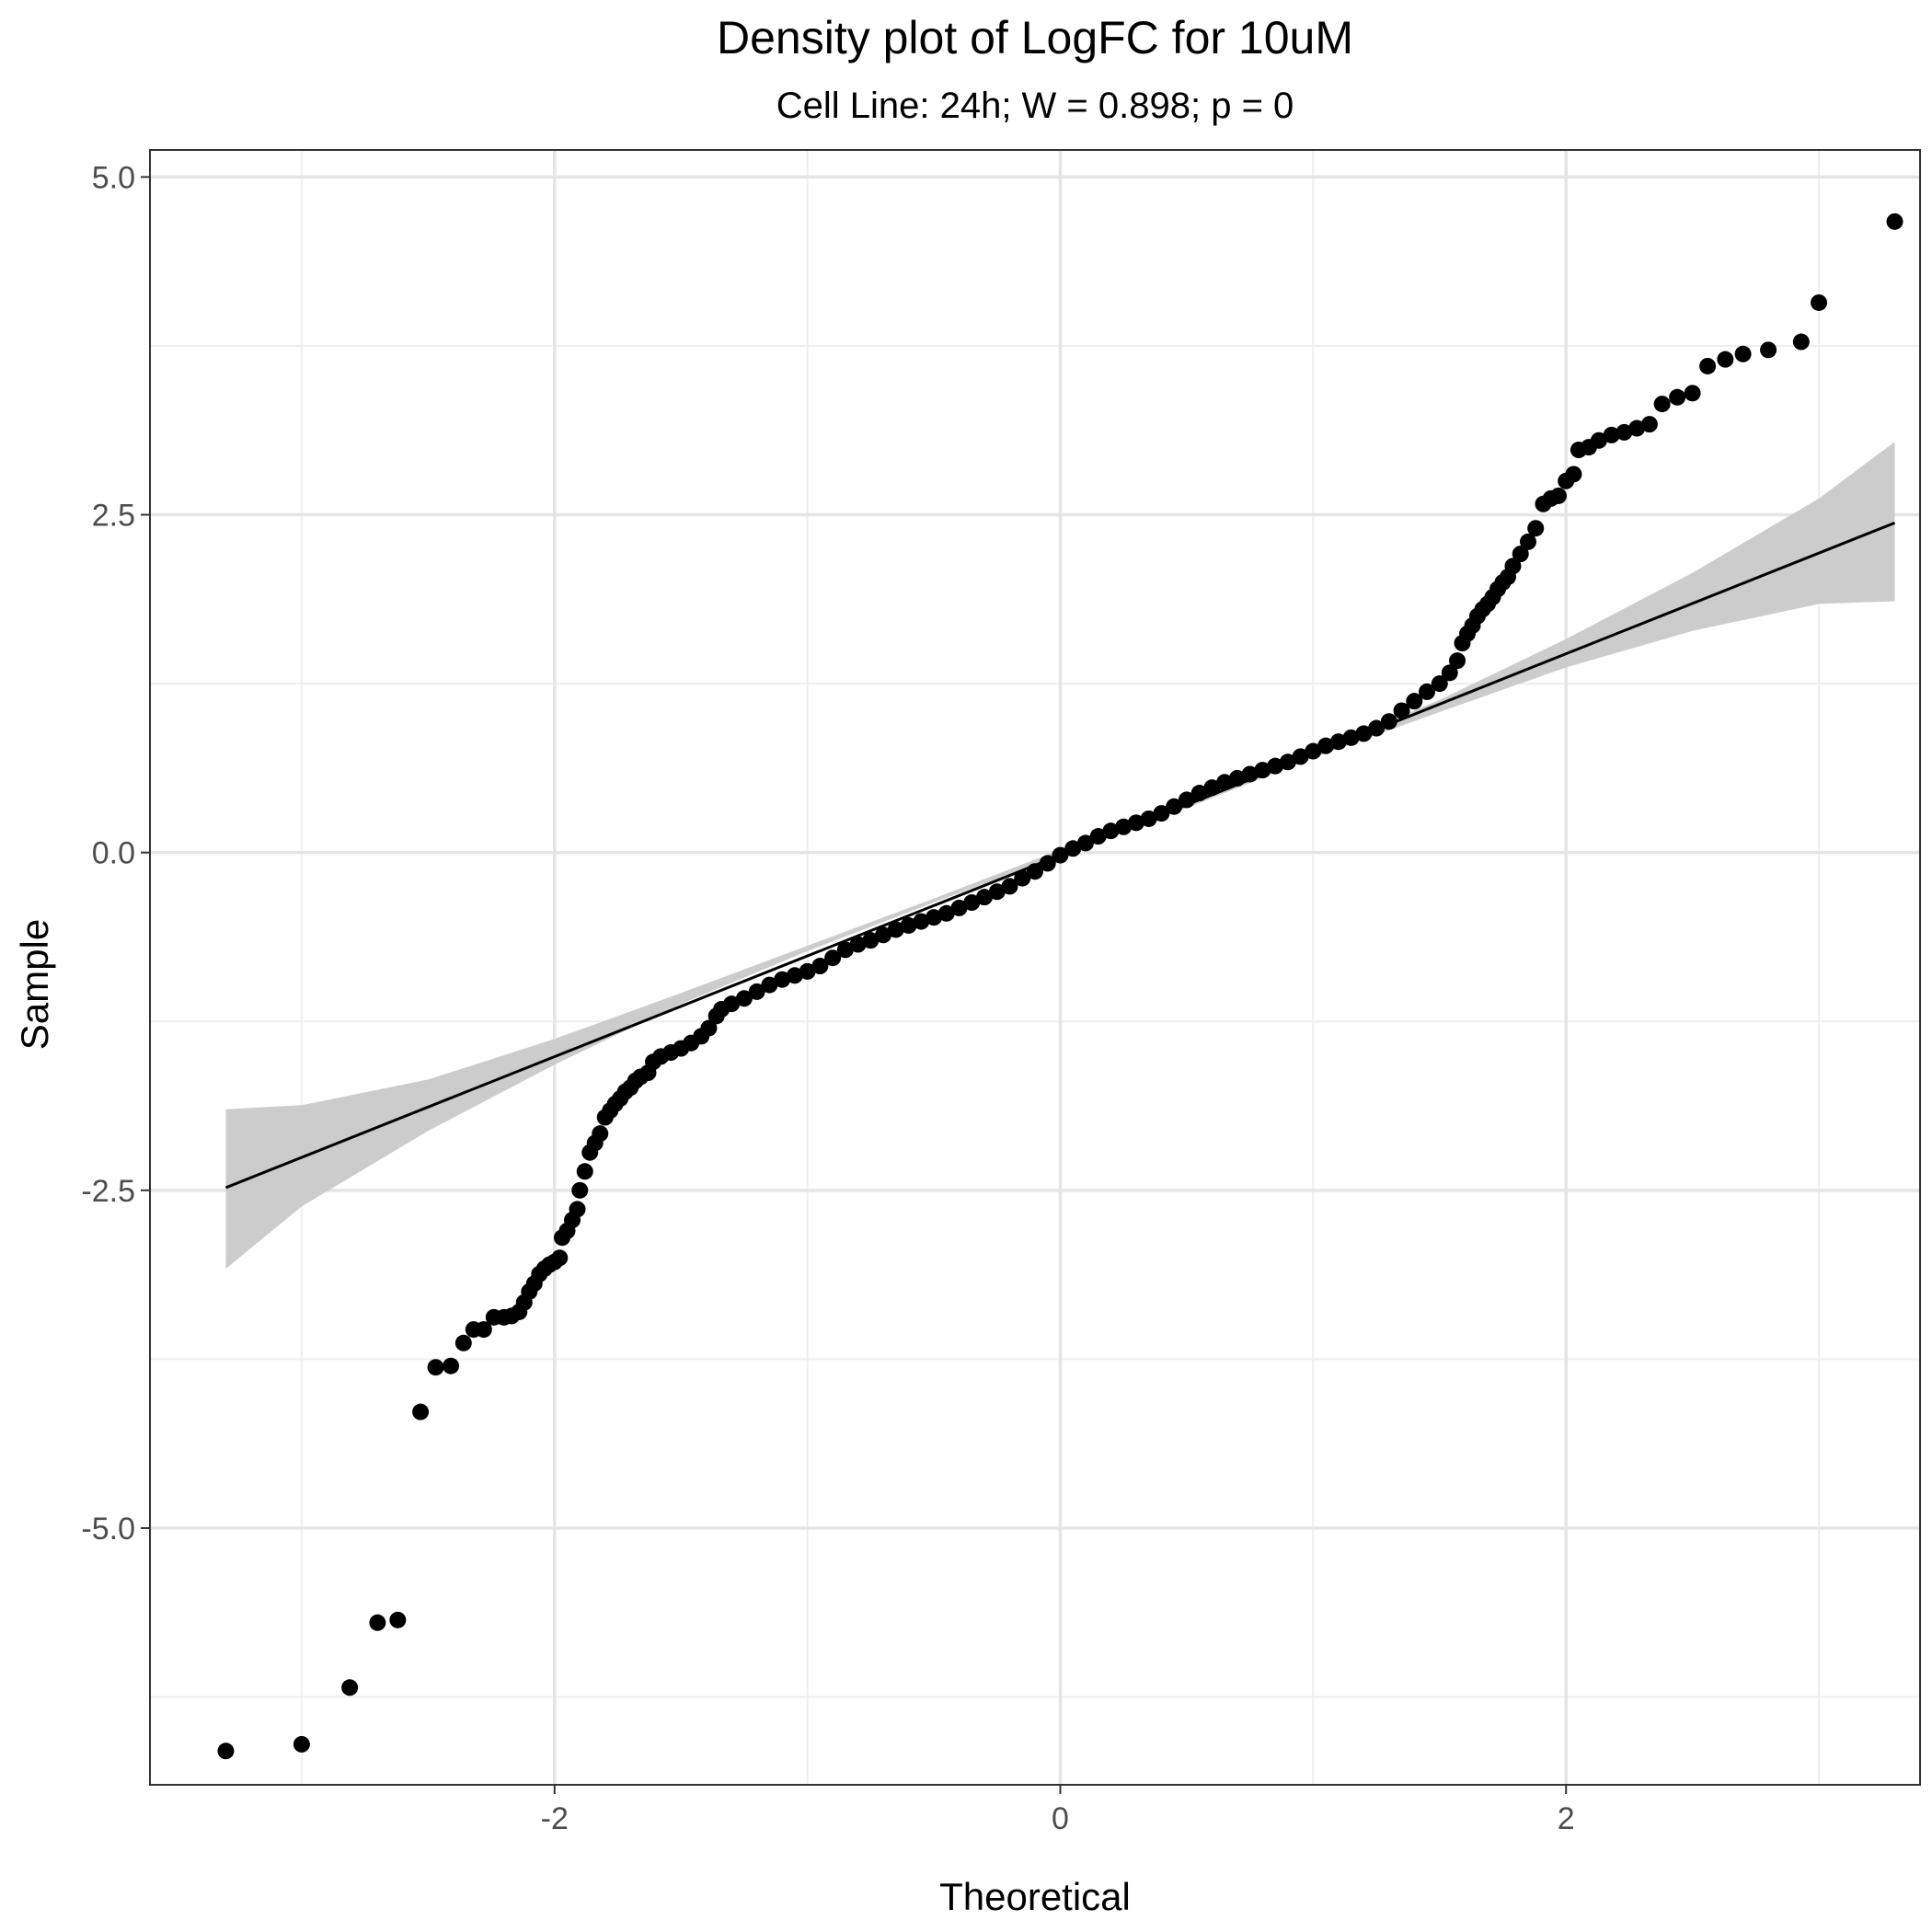  What do you see at coordinates (555, 1818) in the screenshot?
I see `x-tick-label: -2` at bounding box center [555, 1818].